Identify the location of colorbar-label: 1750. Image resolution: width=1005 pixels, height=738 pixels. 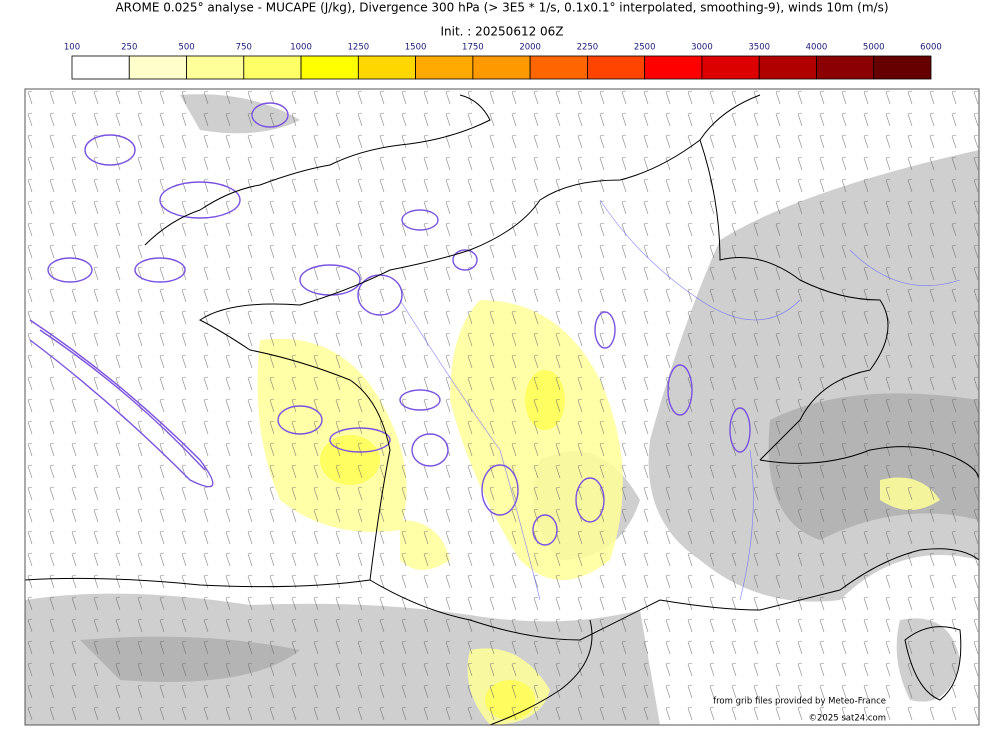
(473, 48).